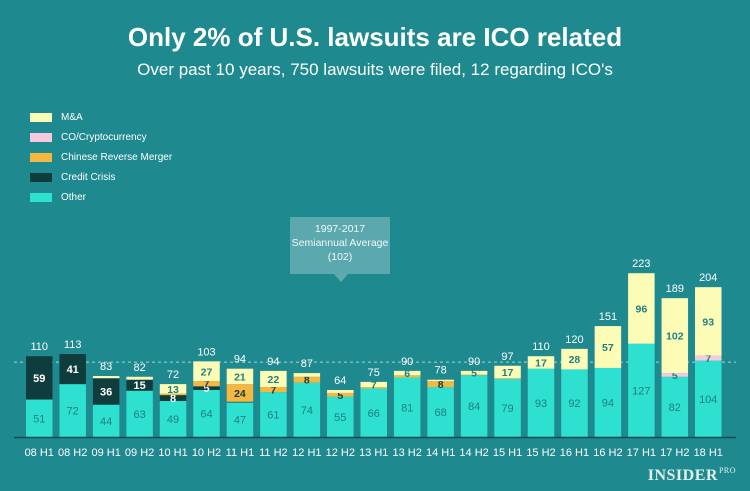 The image size is (750, 491). I want to click on average-callout: 1997-2017 Semiannual Average (102), so click(340, 245).